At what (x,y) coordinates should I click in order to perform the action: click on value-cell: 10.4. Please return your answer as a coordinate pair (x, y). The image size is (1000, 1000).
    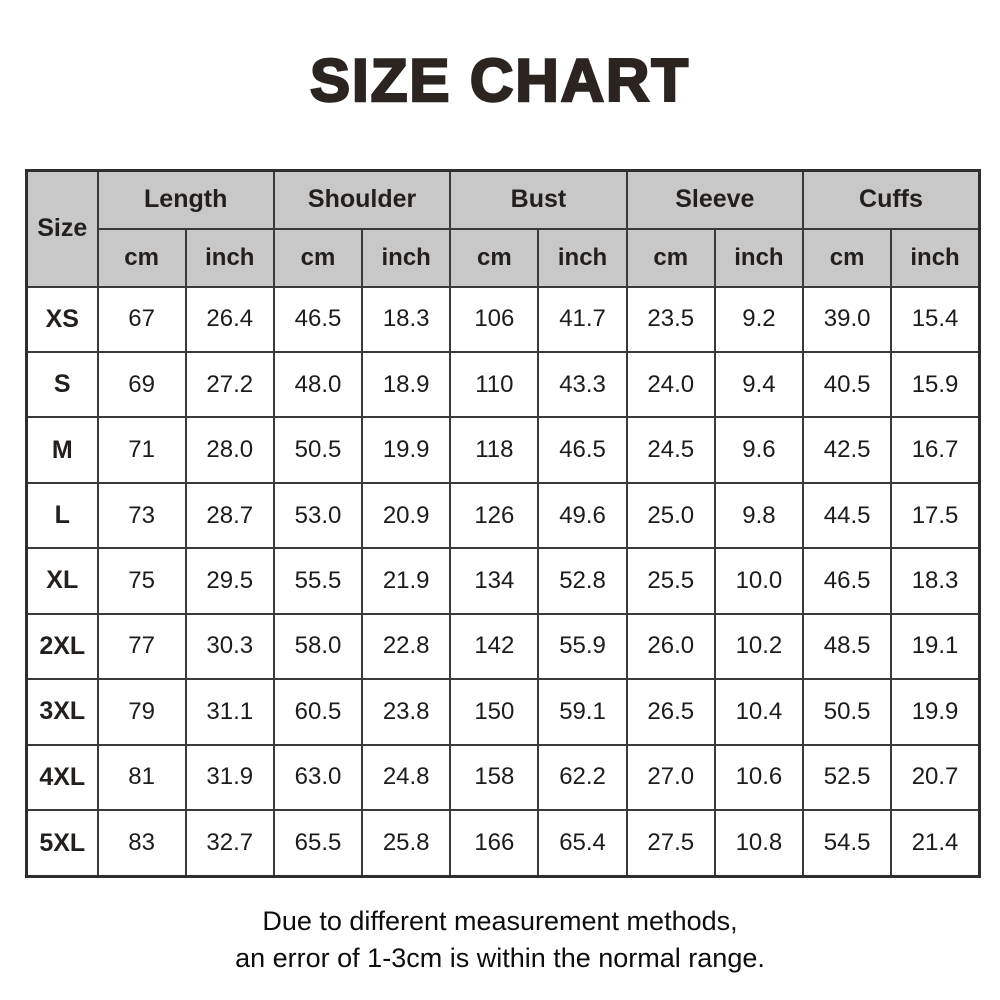
    Looking at the image, I should click on (759, 712).